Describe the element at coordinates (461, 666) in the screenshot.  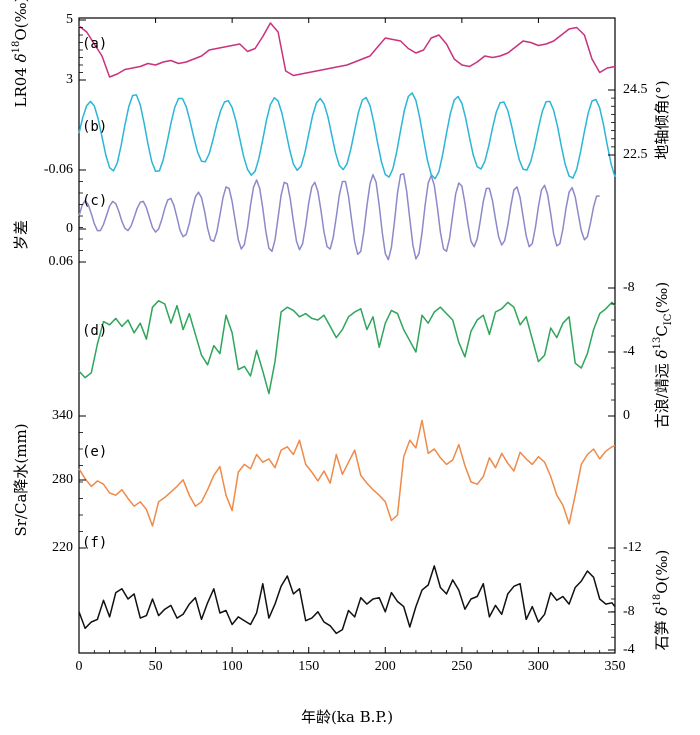
I see `x-tick-label: 250` at that location.